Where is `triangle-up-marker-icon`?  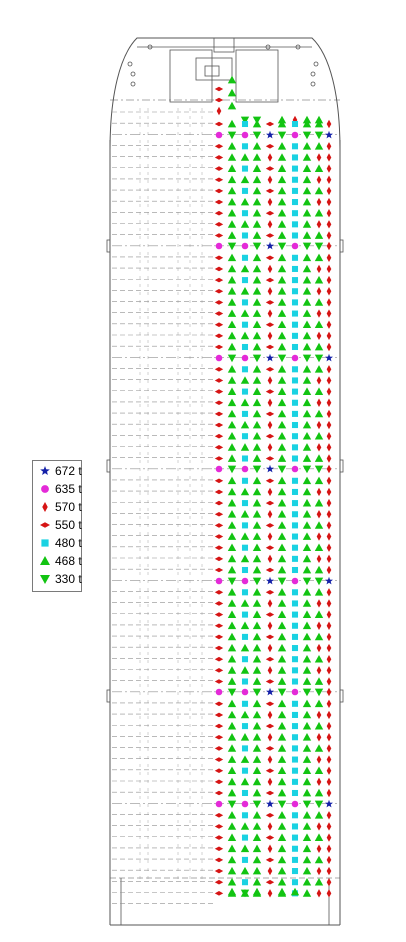 triangle-up-marker-icon is located at coordinates (45, 560).